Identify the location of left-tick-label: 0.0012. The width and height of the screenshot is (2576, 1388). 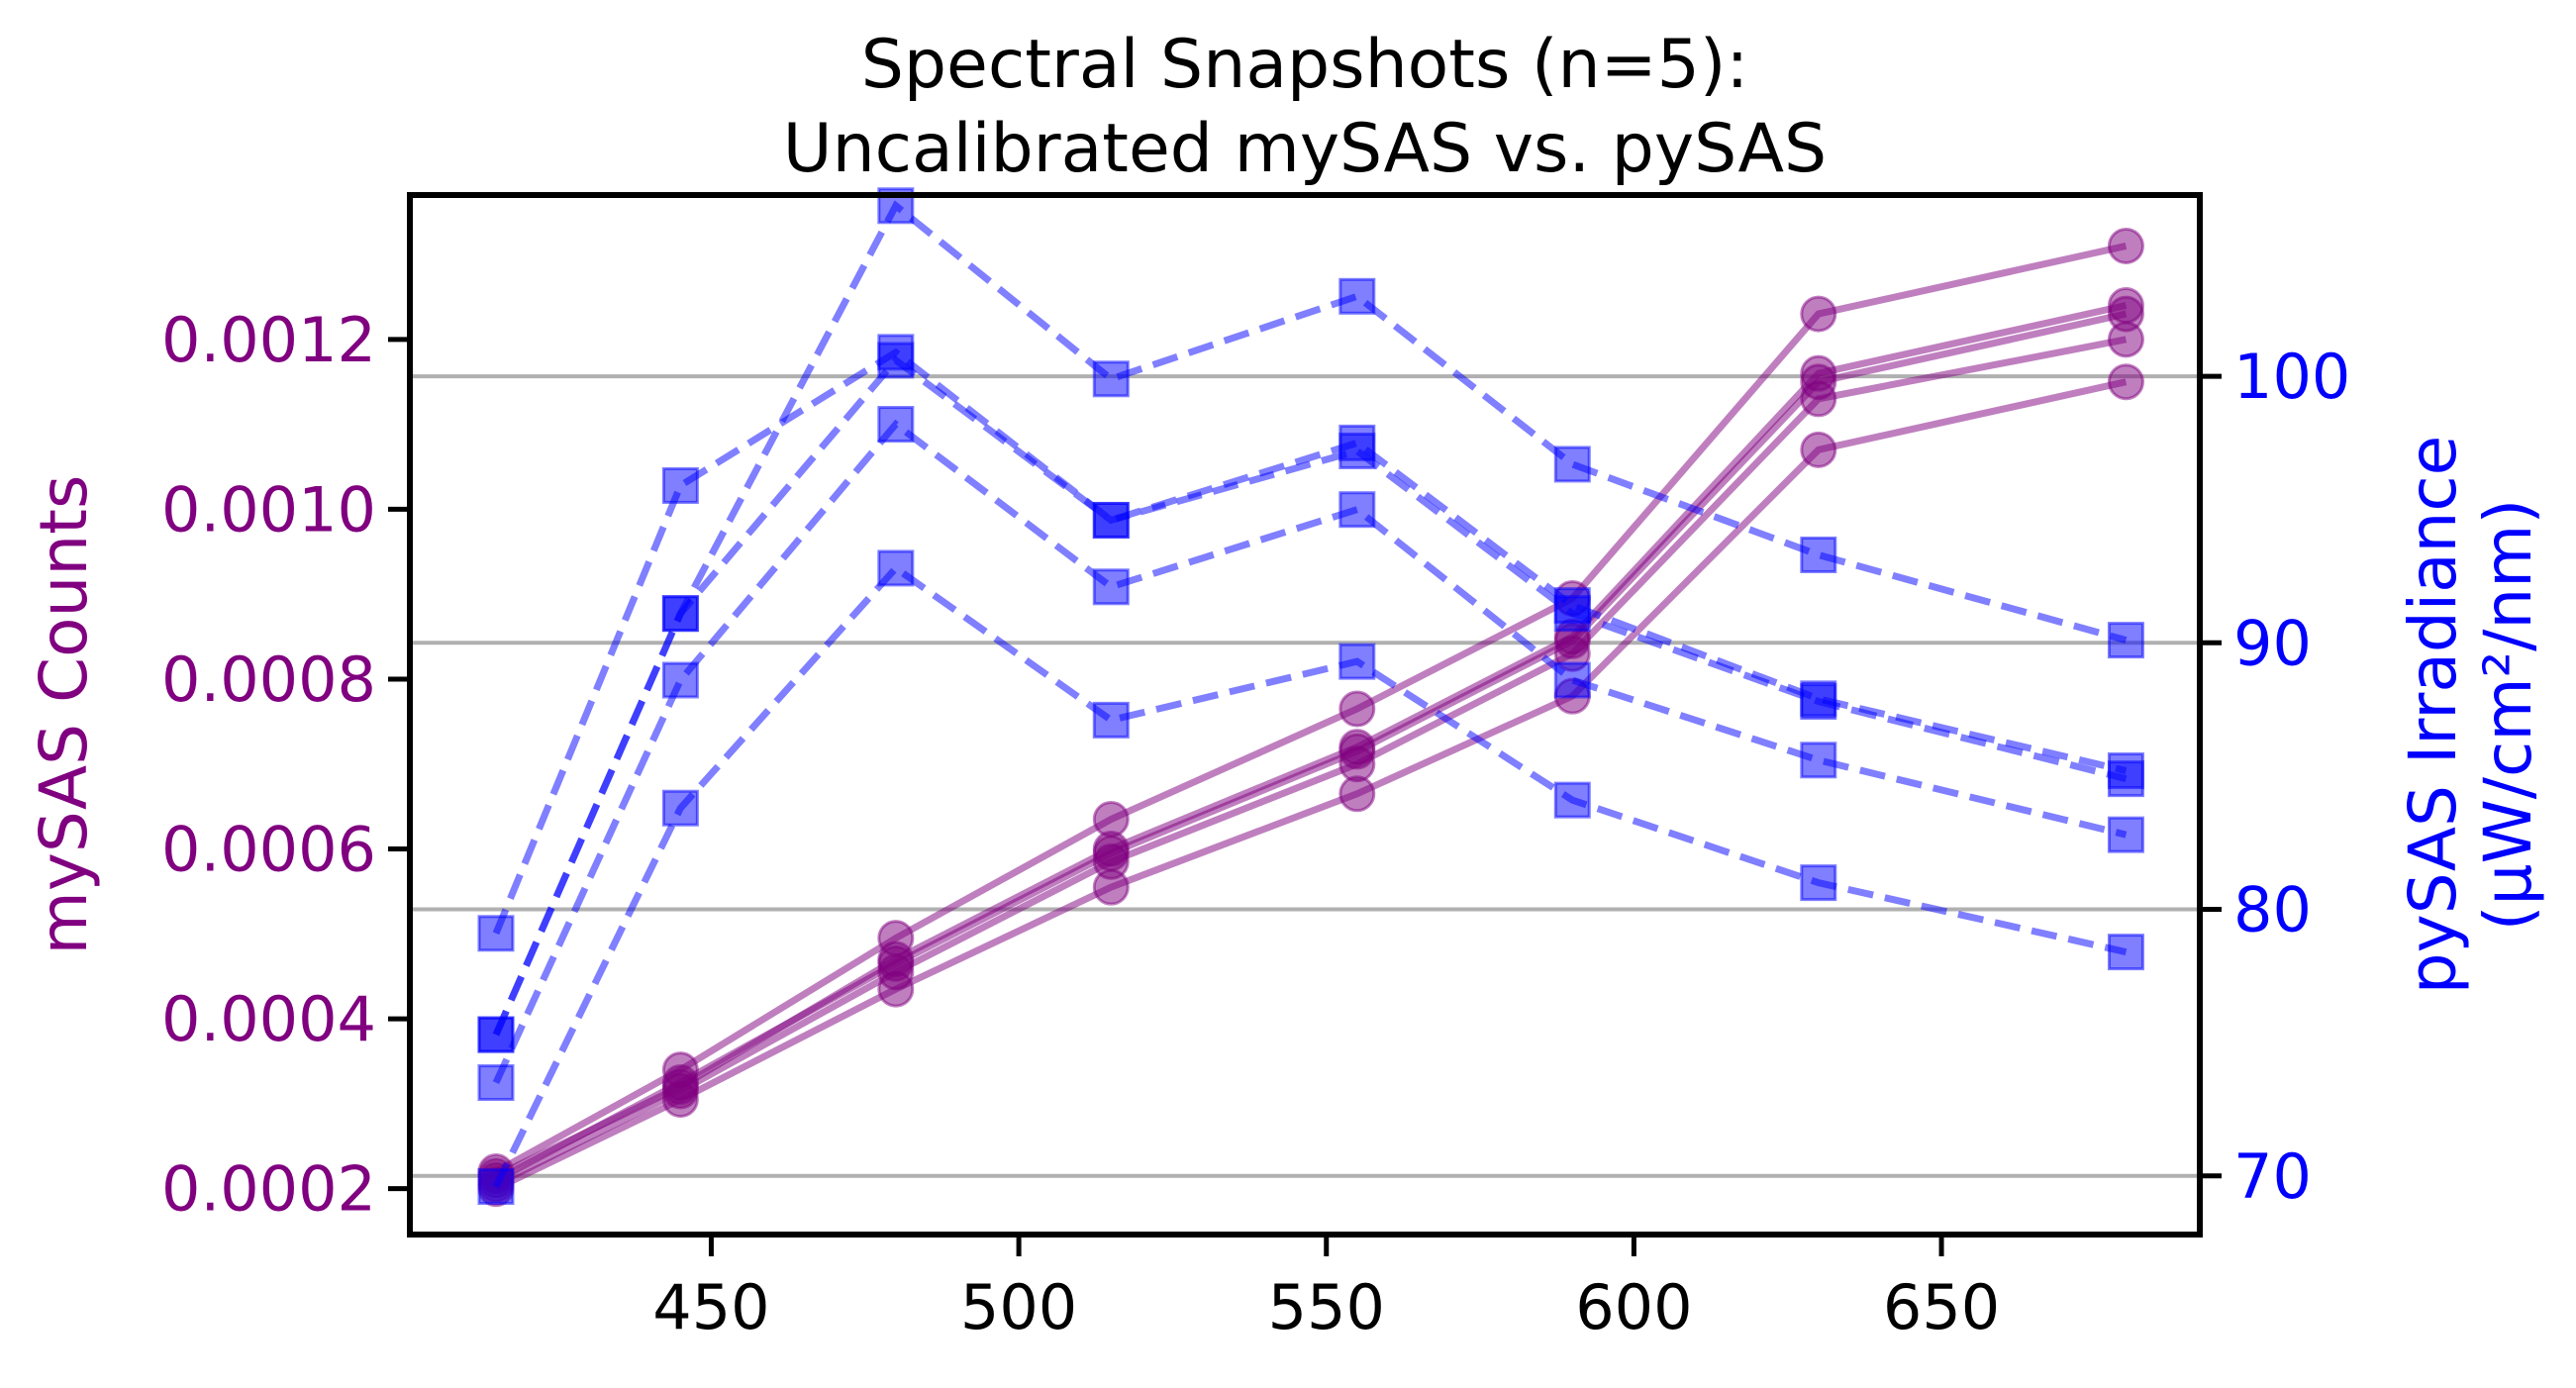
(268, 340).